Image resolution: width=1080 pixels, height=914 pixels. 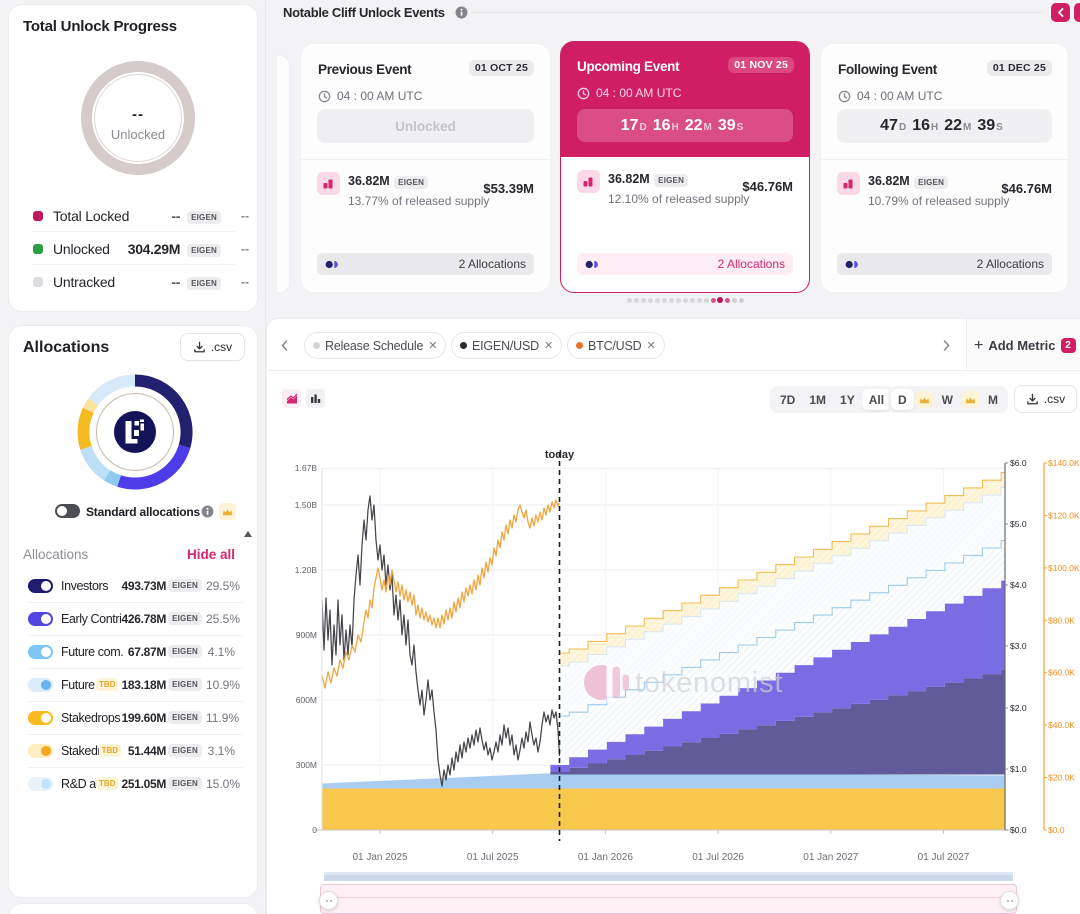 I want to click on svg-text: $100.0K, so click(x=1064, y=568).